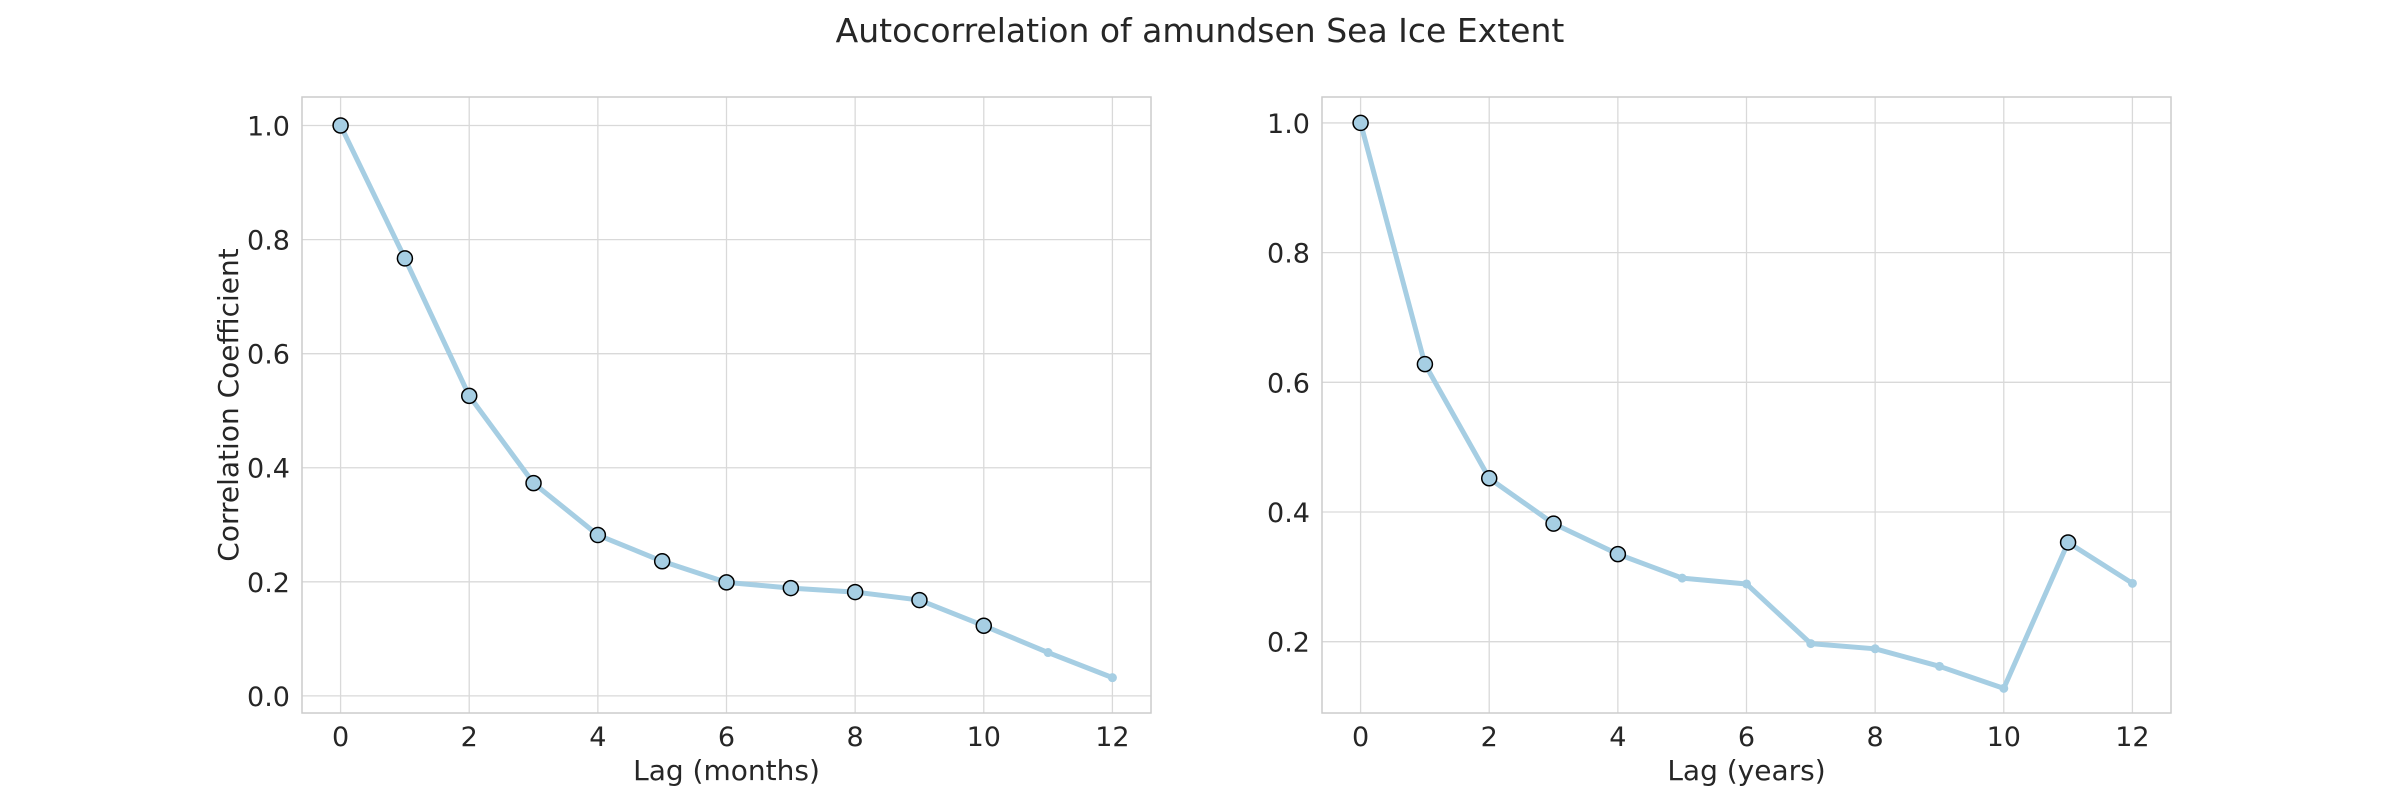 This screenshot has height=800, width=2400. I want to click on y-tick-label: 0.0, so click(268, 697).